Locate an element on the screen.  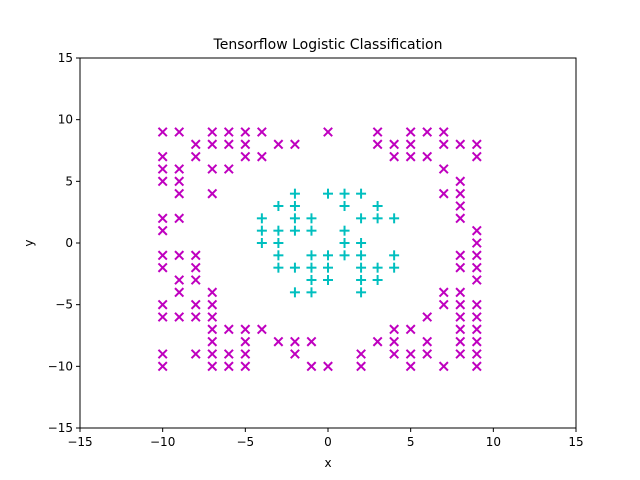
x-tick-label: 5 is located at coordinates (411, 442).